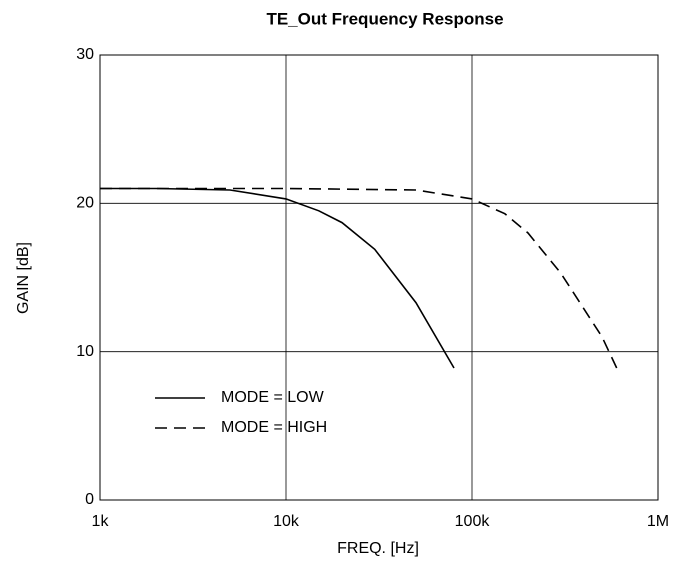 This screenshot has width=692, height=562. I want to click on y-axis-label: GAIN [dB], so click(23, 278).